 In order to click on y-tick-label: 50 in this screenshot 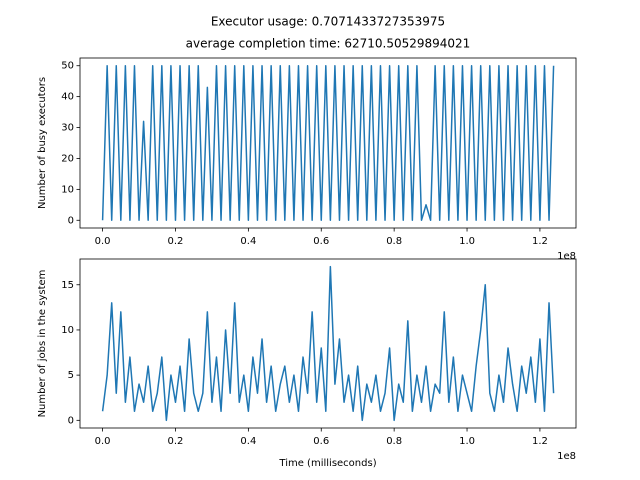, I will do `click(67, 66)`.